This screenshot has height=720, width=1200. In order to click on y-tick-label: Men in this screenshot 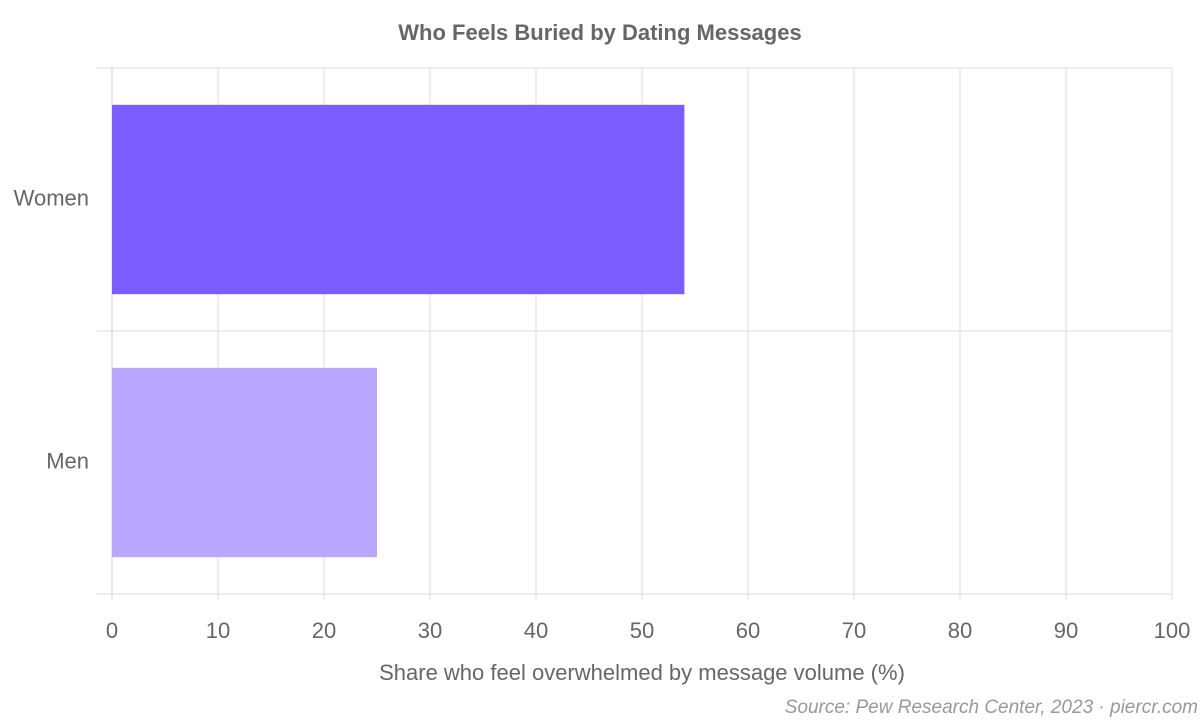, I will do `click(67, 460)`.